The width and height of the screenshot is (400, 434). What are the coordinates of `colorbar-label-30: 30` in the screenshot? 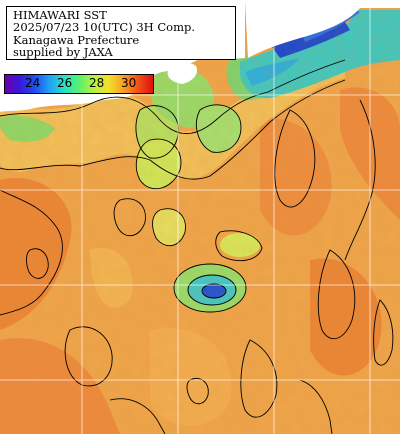 It's located at (128, 83).